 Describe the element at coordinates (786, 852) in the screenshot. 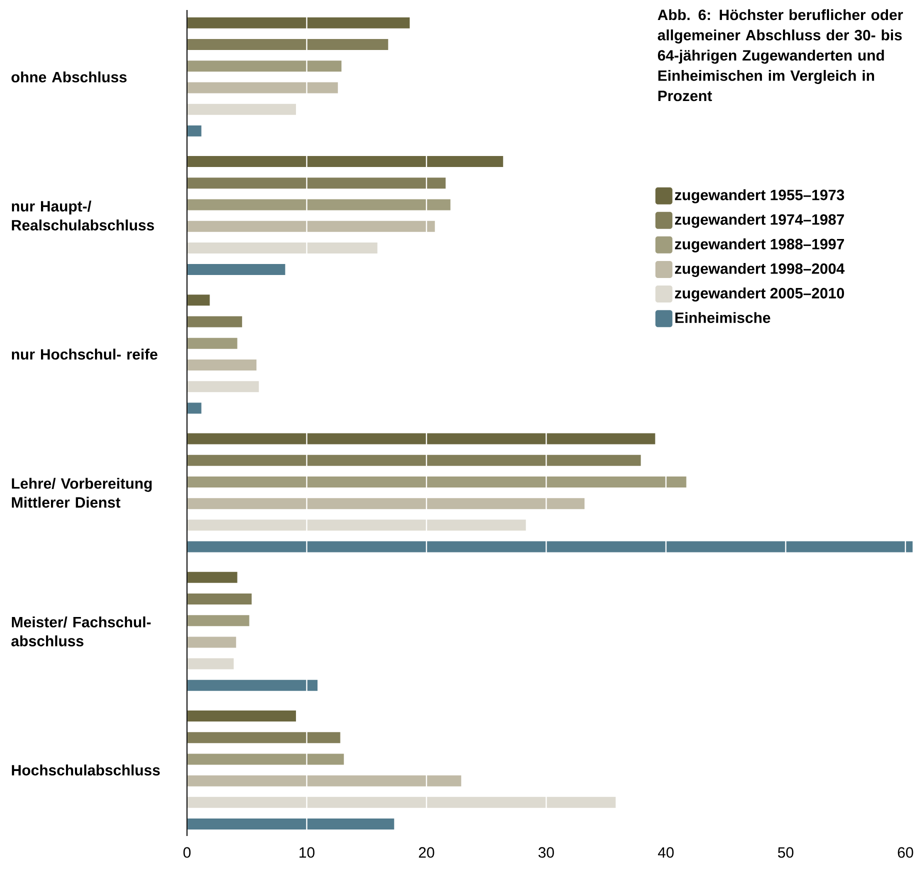

I see `x-tick-label: 50` at that location.